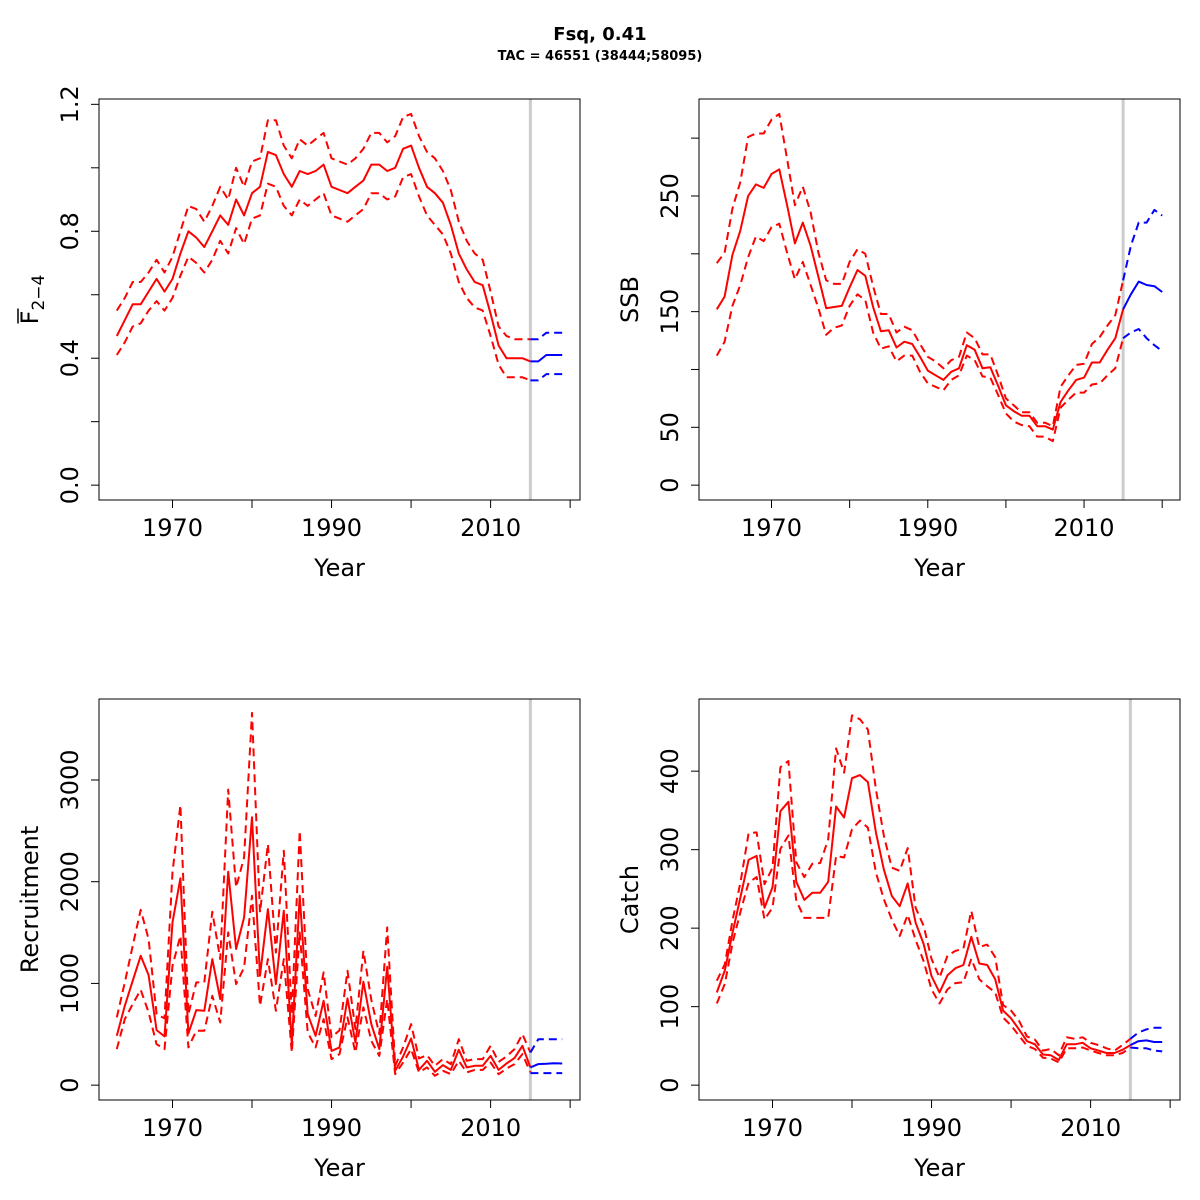 The width and height of the screenshot is (1200, 1200). Describe the element at coordinates (670, 928) in the screenshot. I see `y-tick-label: 200` at that location.